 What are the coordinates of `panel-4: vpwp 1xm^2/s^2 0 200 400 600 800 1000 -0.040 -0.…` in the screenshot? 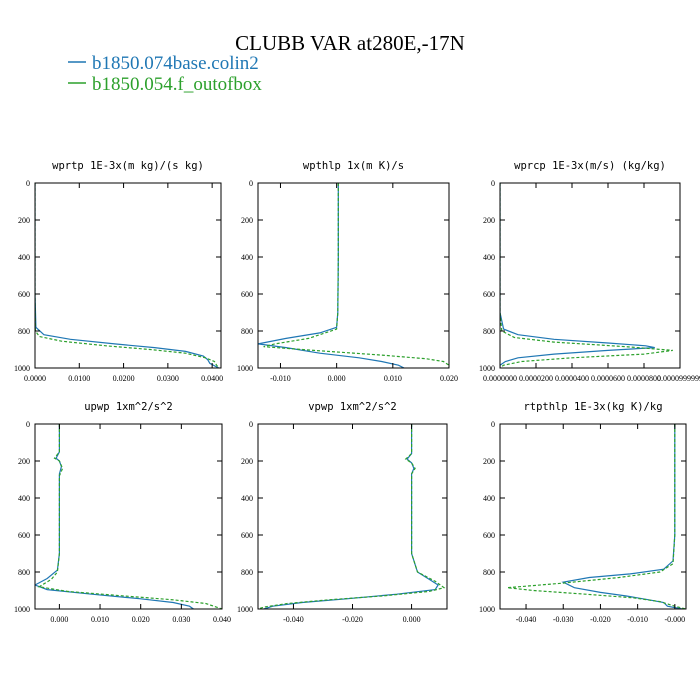 It's located at (342, 512).